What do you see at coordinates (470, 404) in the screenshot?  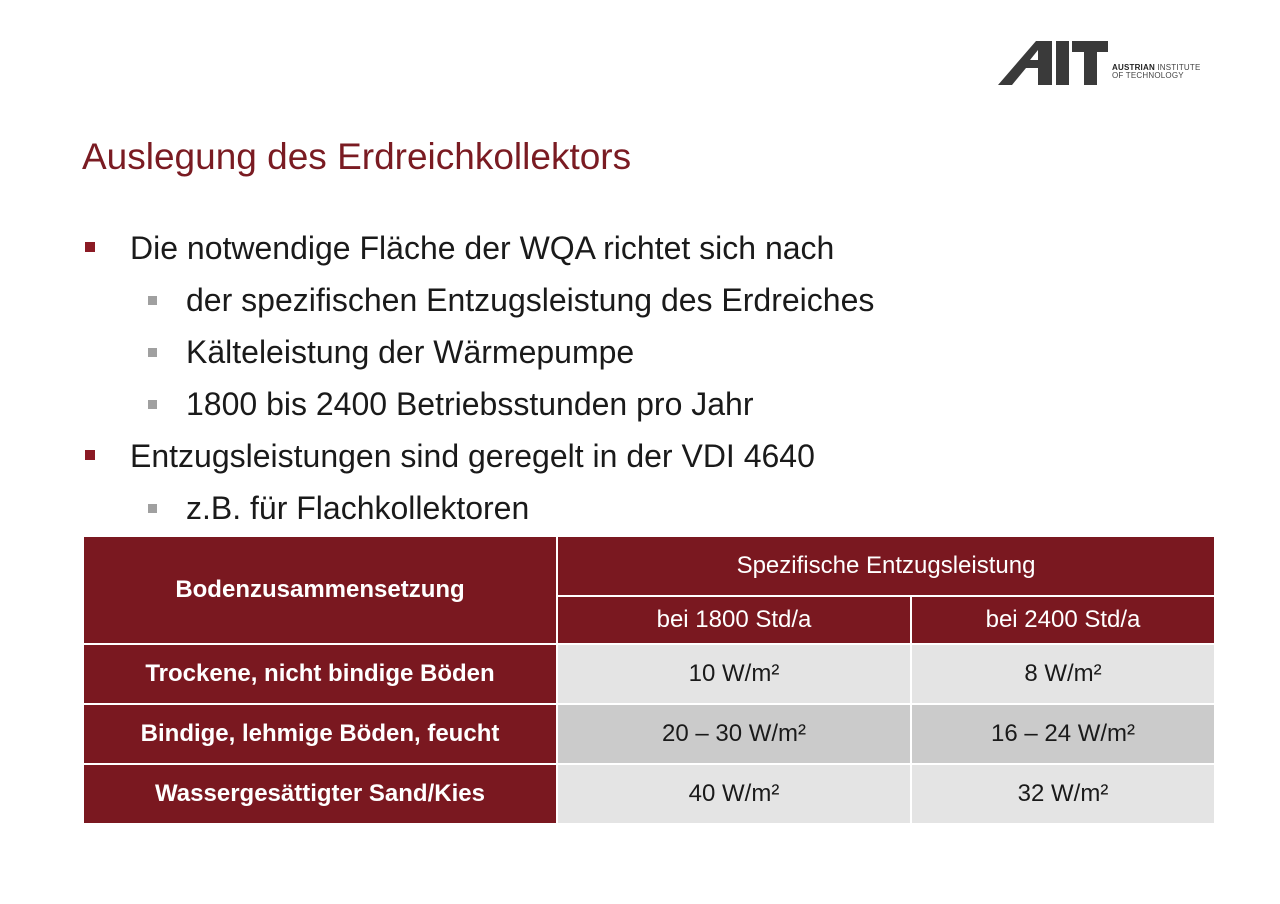 I see `bullet-text: 1800 bis 2400 Betriebsstunden pro Jahr` at bounding box center [470, 404].